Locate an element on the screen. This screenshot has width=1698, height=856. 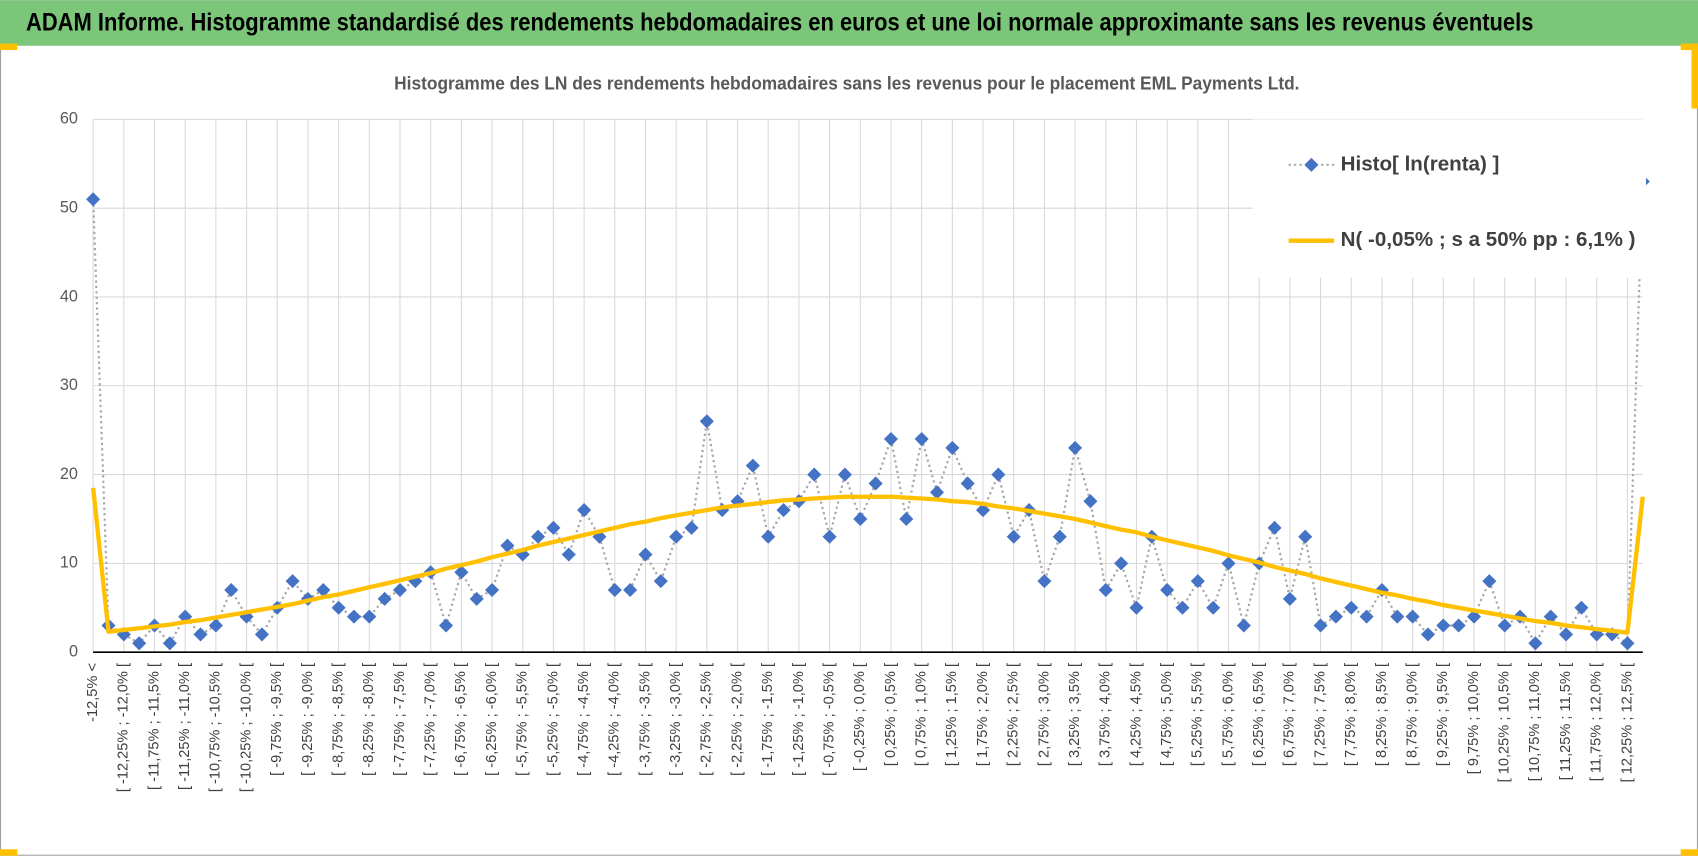
x-tick-label: [ -5,75% ; -5,5% [ is located at coordinates (523, 719).